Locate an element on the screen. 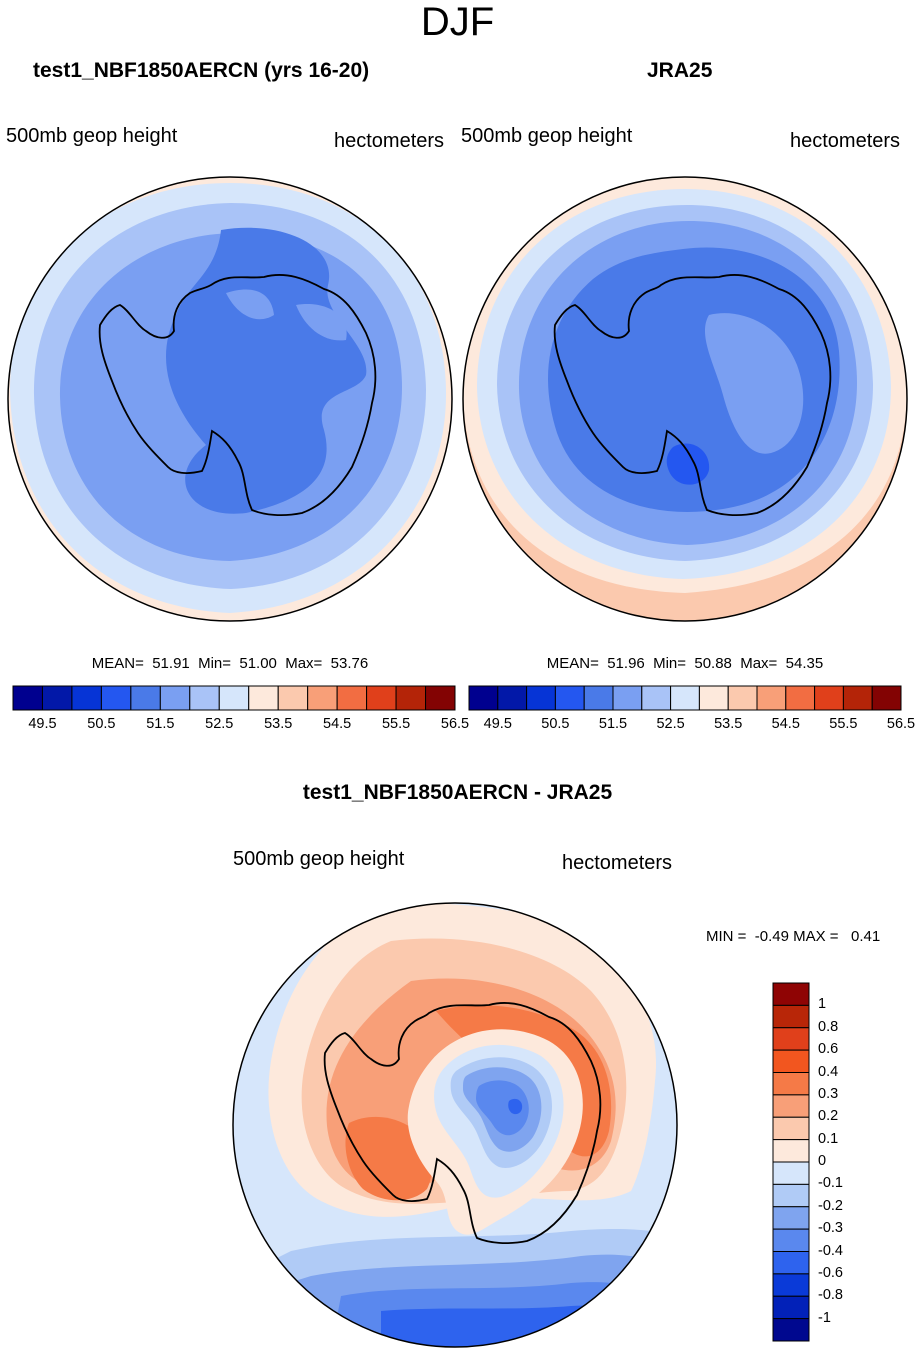 Image resolution: width=915 pixels, height=1352 pixels. panel3-colorbar is located at coordinates (791, 1162).